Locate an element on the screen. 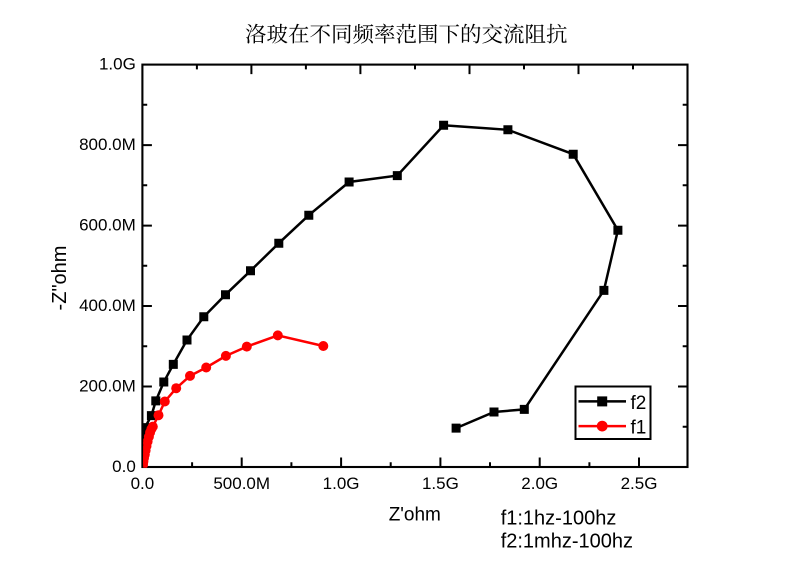 This screenshot has height=566, width=800. svg-text: 200.0M is located at coordinates (107, 385).